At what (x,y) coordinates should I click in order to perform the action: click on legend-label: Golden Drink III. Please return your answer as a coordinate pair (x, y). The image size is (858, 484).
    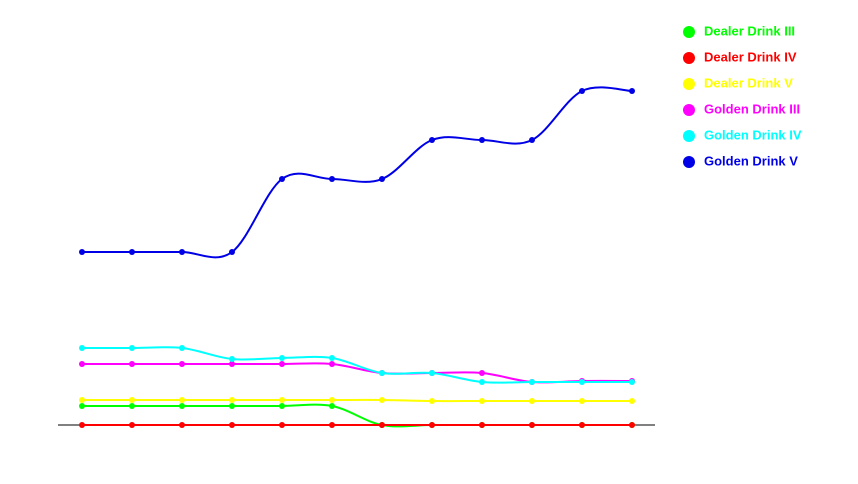
    Looking at the image, I should click on (752, 108).